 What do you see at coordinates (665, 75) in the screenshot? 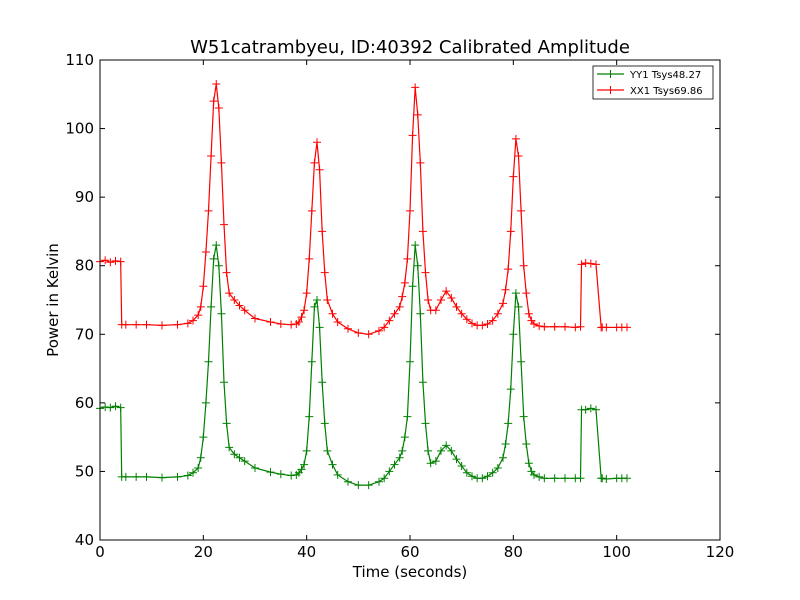
I see `legend-label: YY1 Tsys48.27` at bounding box center [665, 75].